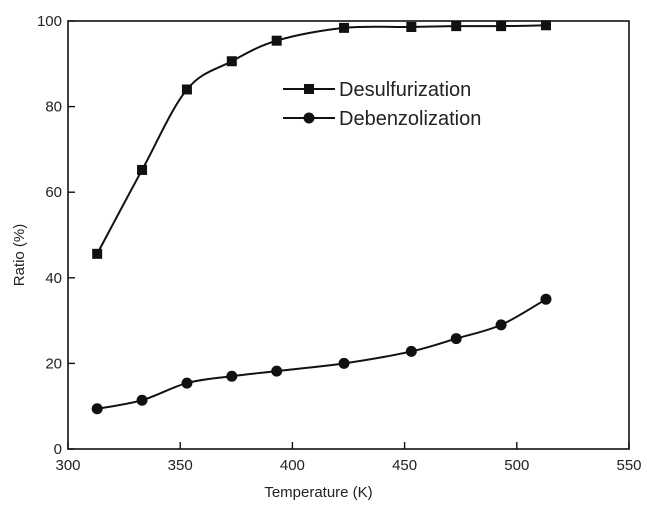 Image resolution: width=647 pixels, height=505 pixels. Describe the element at coordinates (410, 119) in the screenshot. I see `legend-label-debenzolization: Debenzolization` at that location.